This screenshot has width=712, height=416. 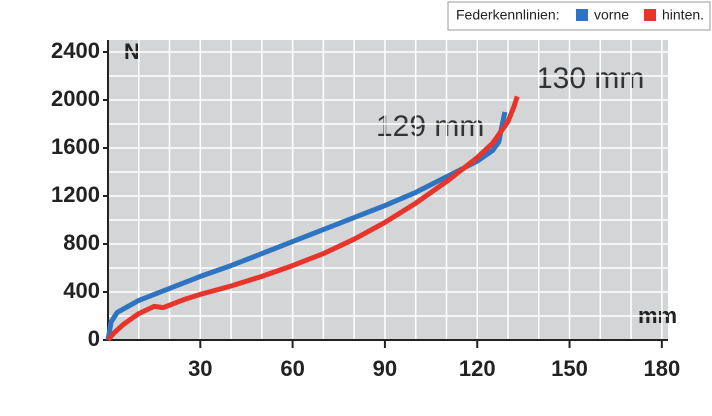 I want to click on legend-label: vorne, so click(x=611, y=15).